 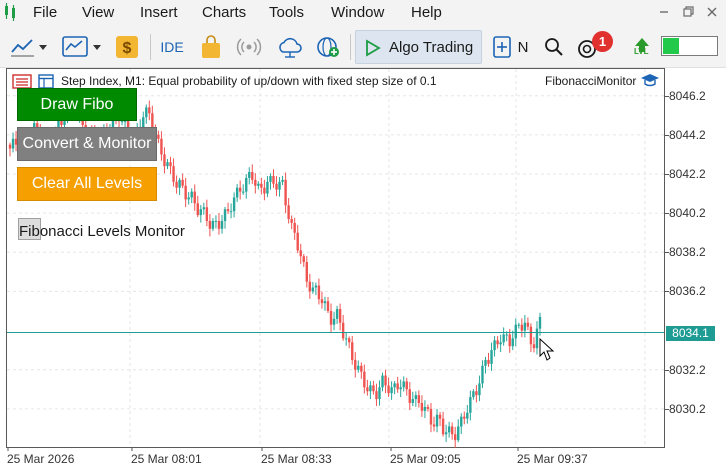 What do you see at coordinates (358, 12) in the screenshot?
I see `menu-window: Window` at bounding box center [358, 12].